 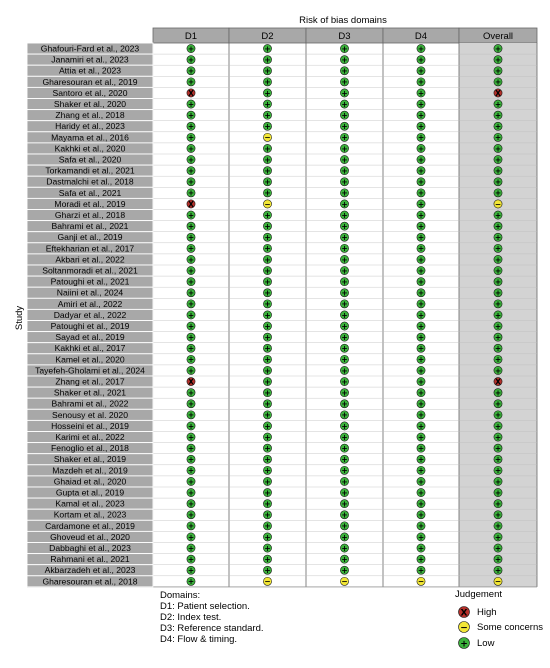 What do you see at coordinates (90, 226) in the screenshot?
I see `study-label: Bahrami et al., 2021` at bounding box center [90, 226].